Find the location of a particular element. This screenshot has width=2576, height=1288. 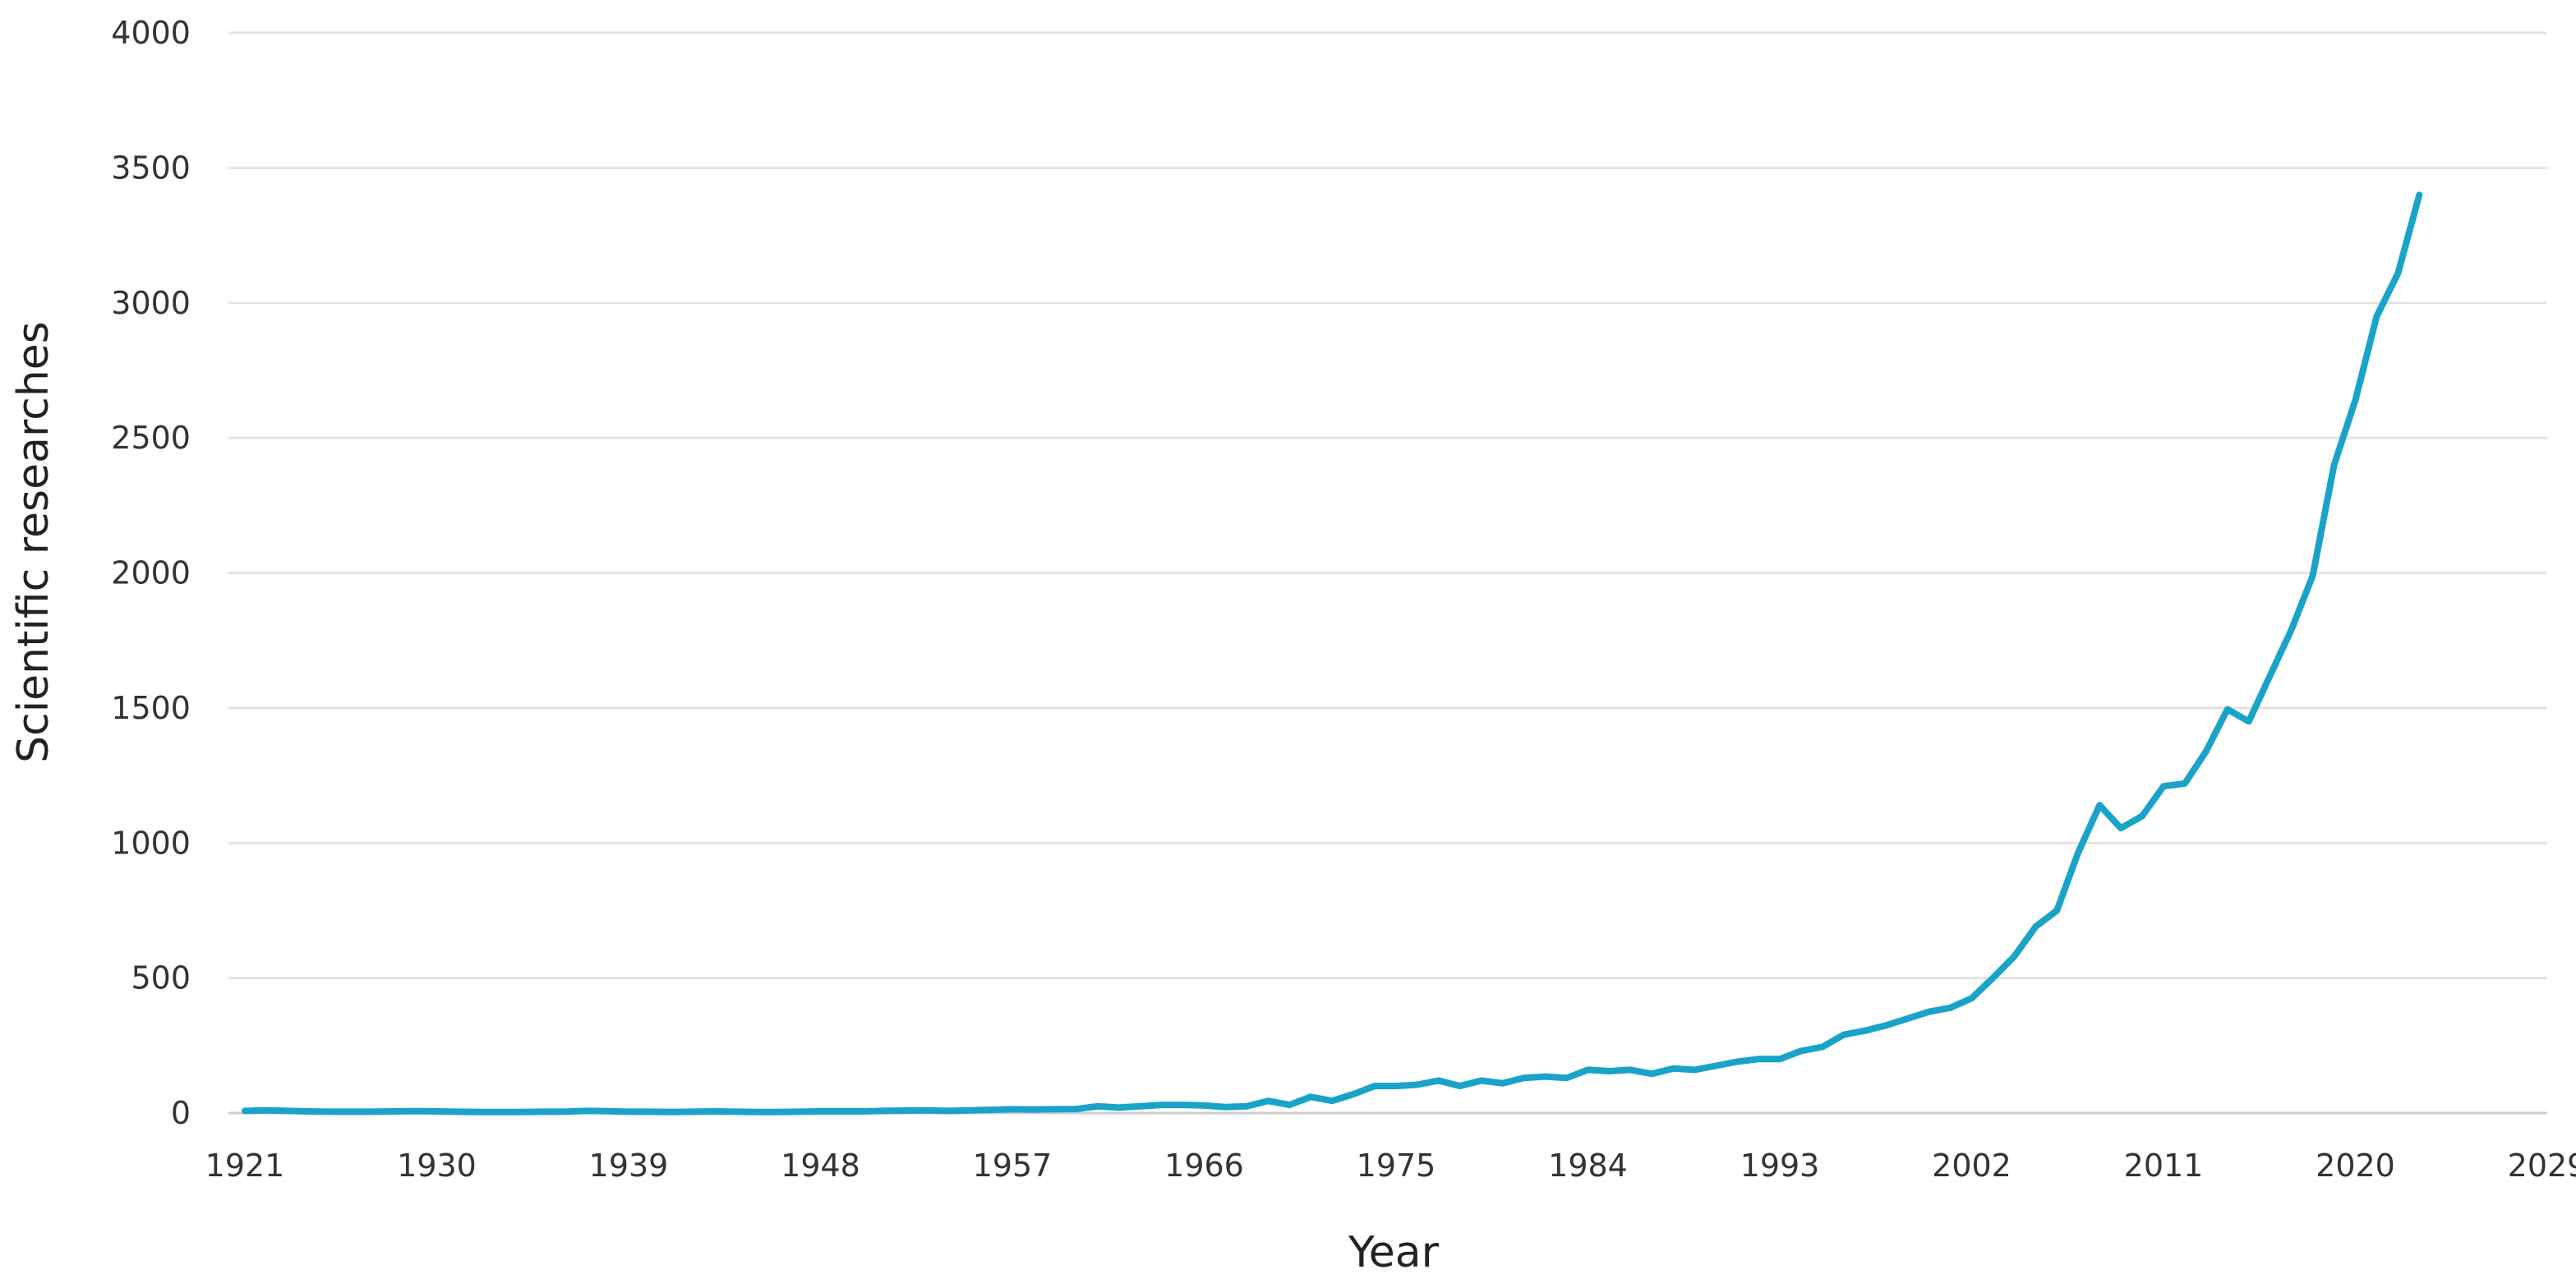

x-tick-label: 1930 is located at coordinates (437, 1166).